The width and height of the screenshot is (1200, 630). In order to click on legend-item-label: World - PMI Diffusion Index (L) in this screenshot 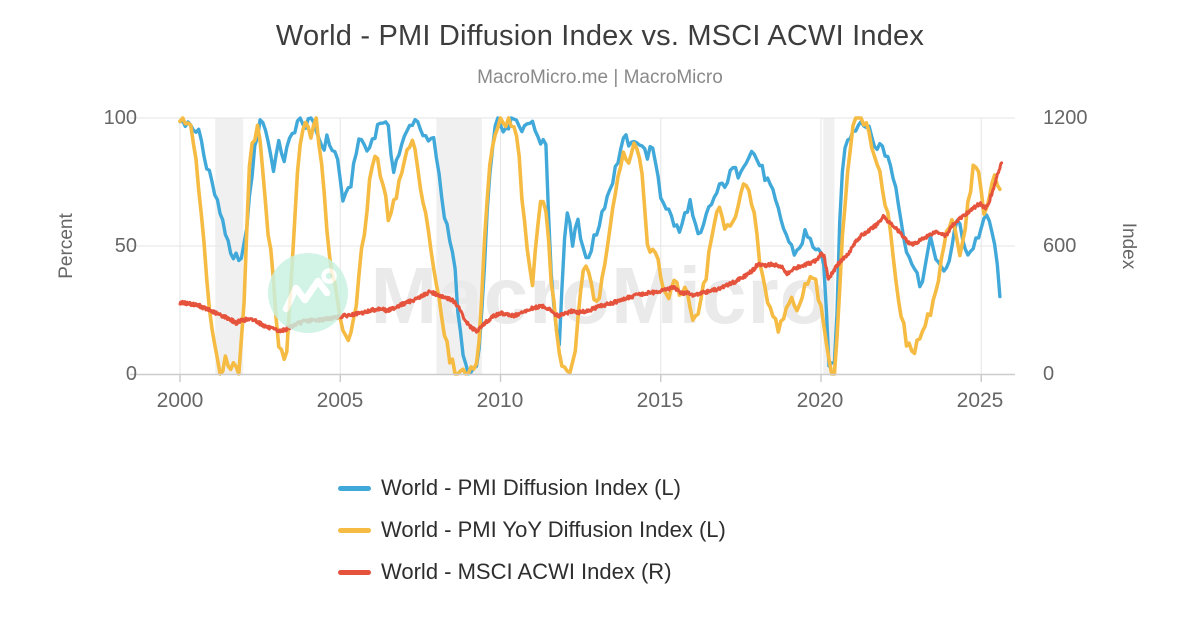, I will do `click(531, 487)`.